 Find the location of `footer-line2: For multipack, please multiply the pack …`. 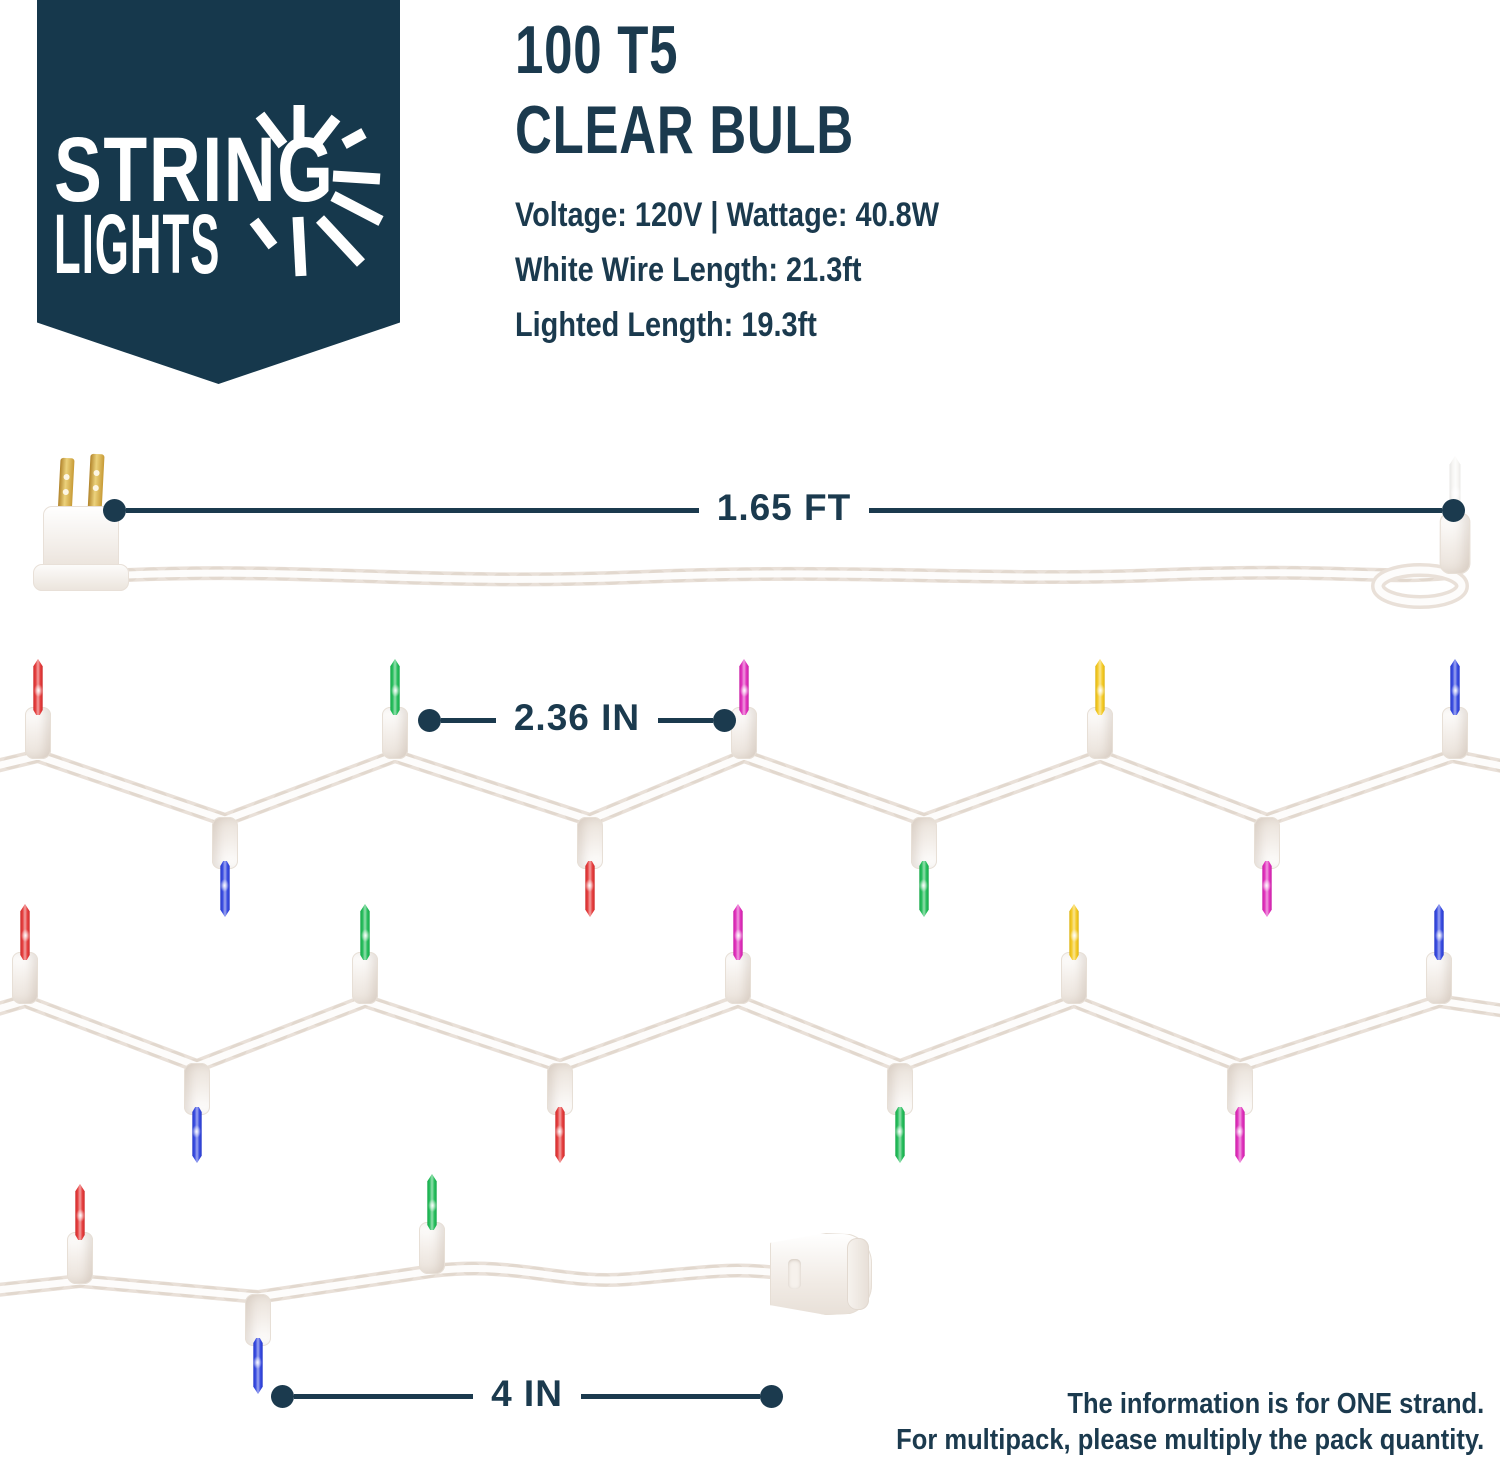

footer-line2: For multipack, please multiply the pack … is located at coordinates (1189, 1440).